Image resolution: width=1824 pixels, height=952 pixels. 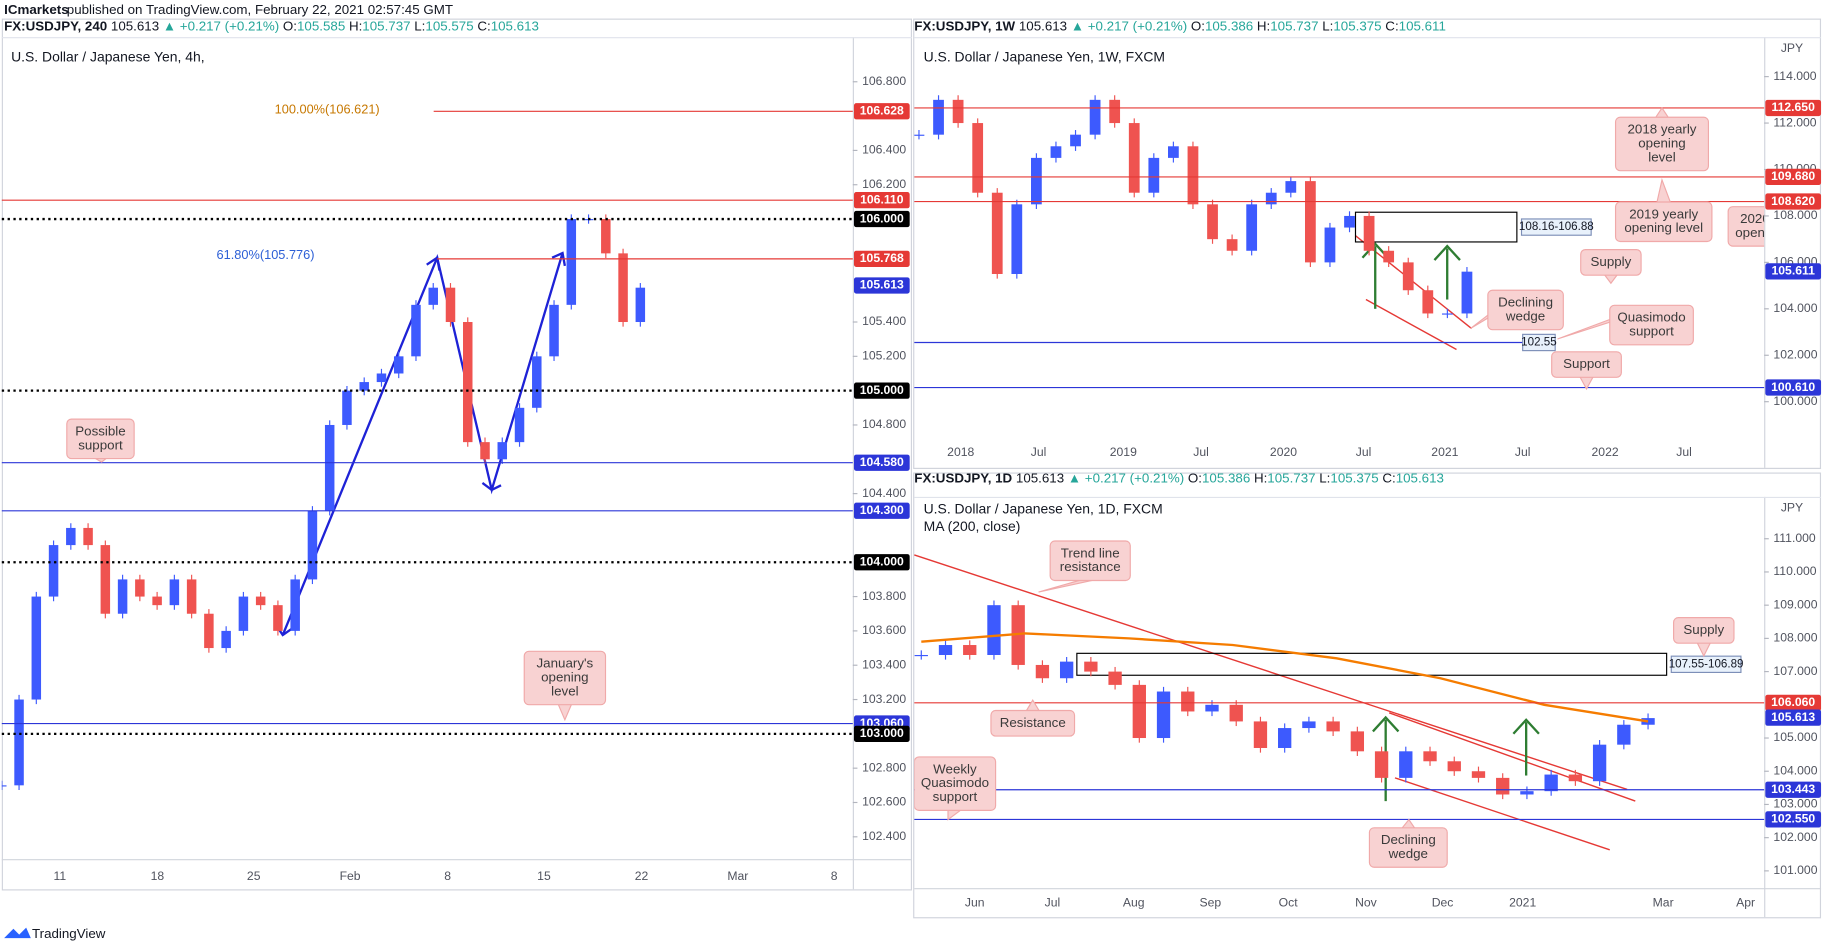 I want to click on callout-text: opening level, so click(x=1663, y=227).